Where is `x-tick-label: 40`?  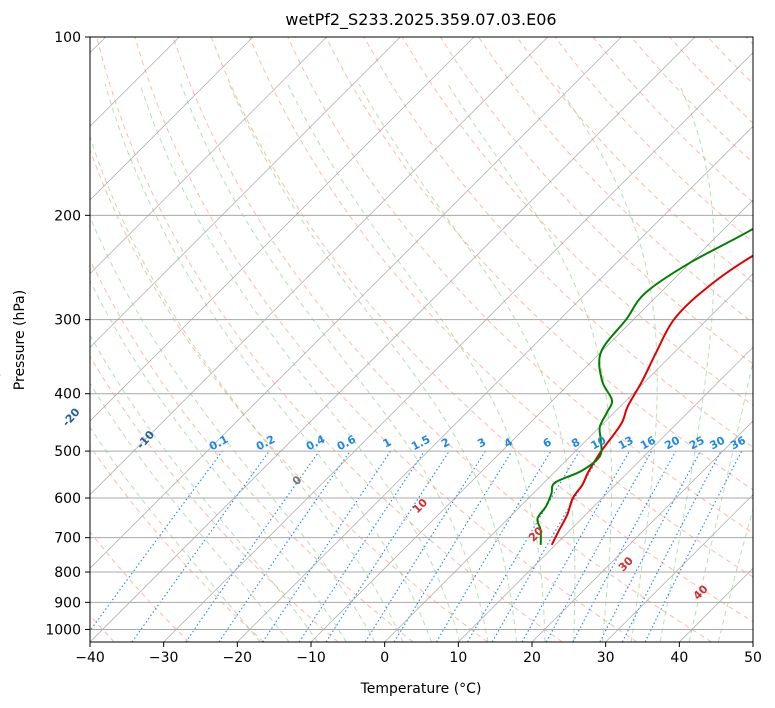 x-tick-label: 40 is located at coordinates (679, 658).